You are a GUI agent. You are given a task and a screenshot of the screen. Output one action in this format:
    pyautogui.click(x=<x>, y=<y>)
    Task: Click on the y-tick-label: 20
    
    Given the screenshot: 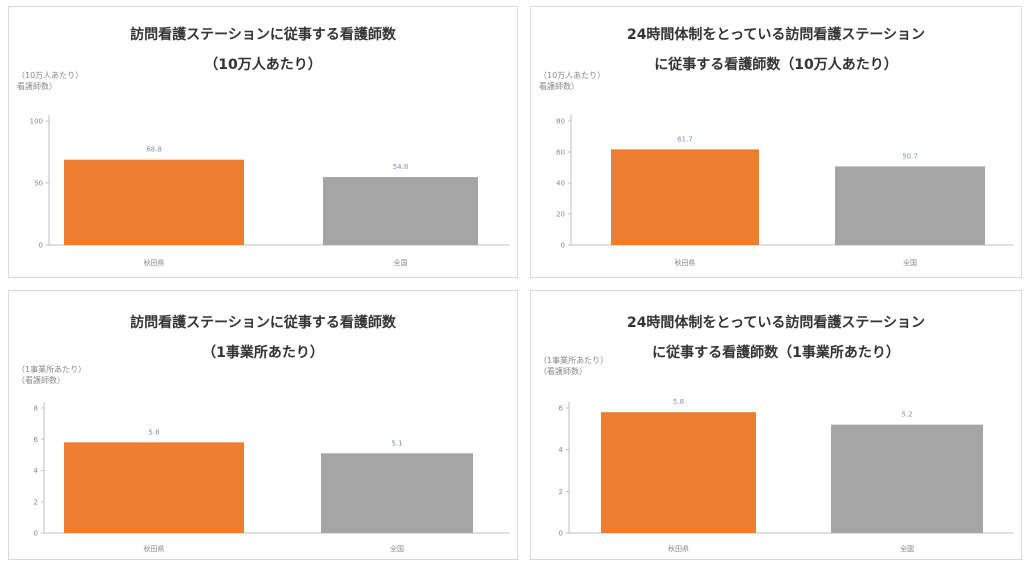 What is the action you would take?
    pyautogui.click(x=560, y=215)
    